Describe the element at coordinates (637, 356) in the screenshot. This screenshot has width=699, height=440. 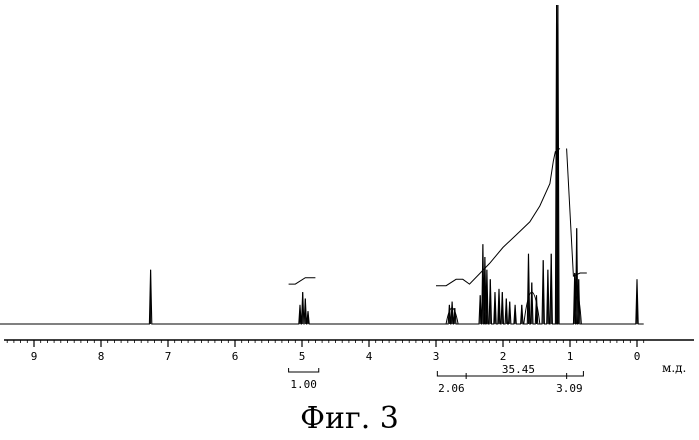
I see `x-axis-tick-label: 0` at that location.